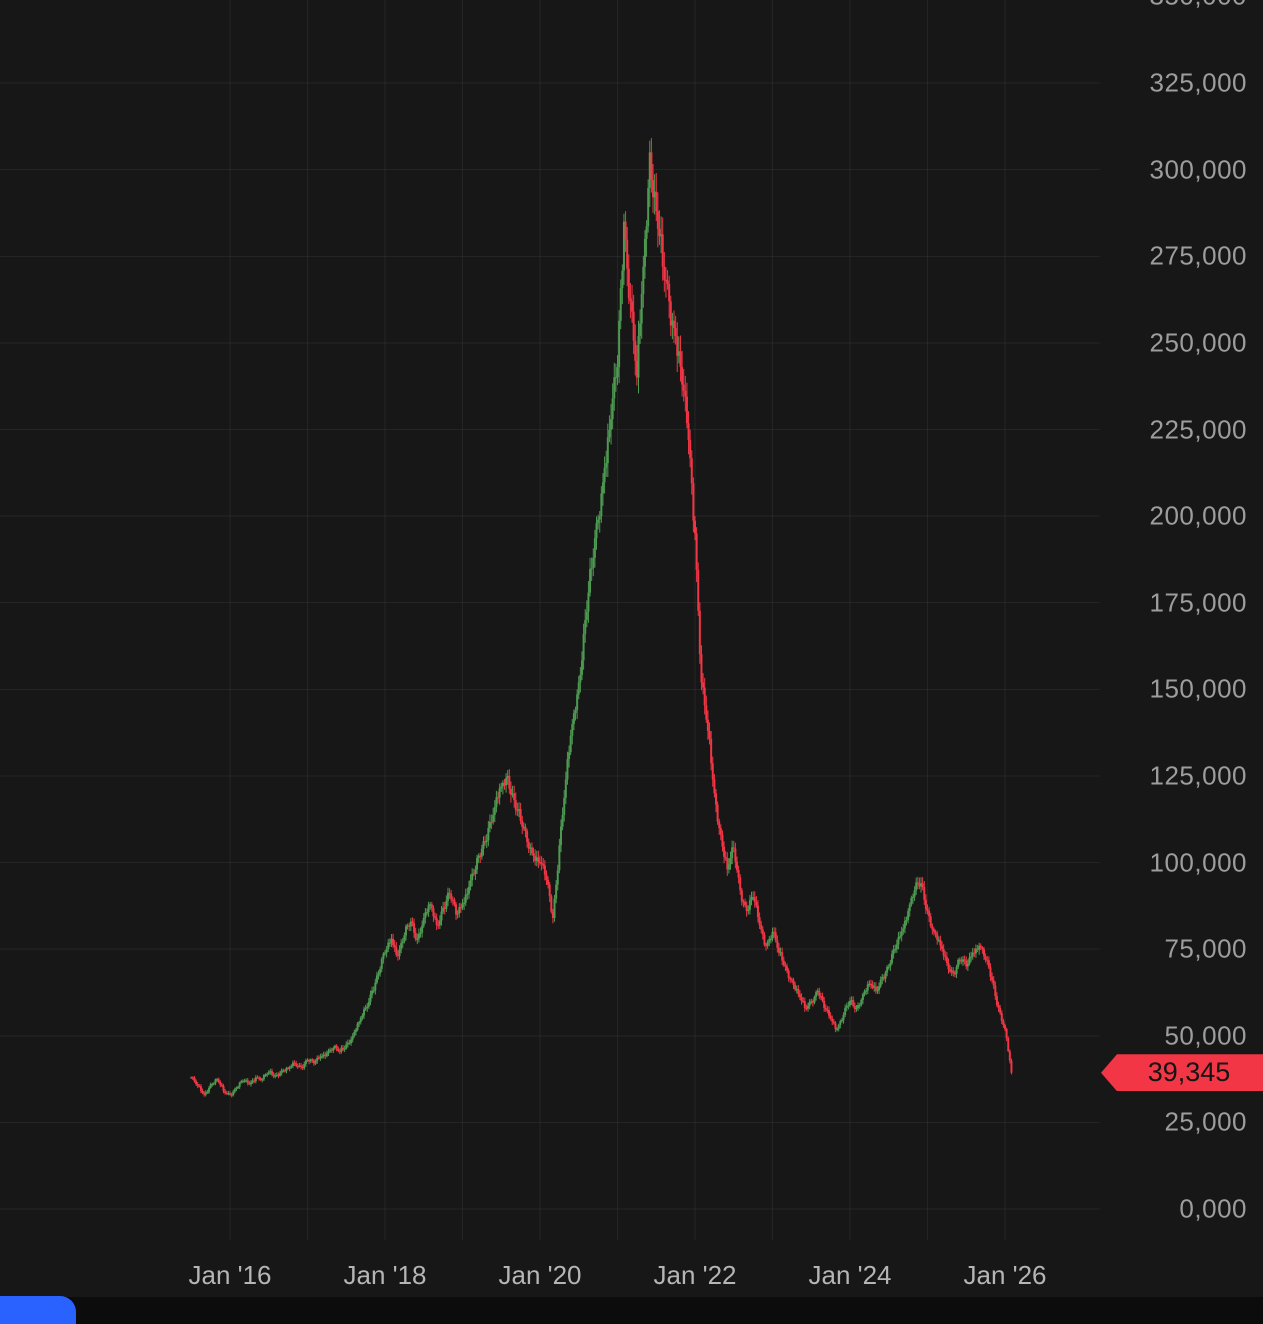 This screenshot has width=1263, height=1324. What do you see at coordinates (385, 1275) in the screenshot?
I see `x-axis-label: Jan '18` at bounding box center [385, 1275].